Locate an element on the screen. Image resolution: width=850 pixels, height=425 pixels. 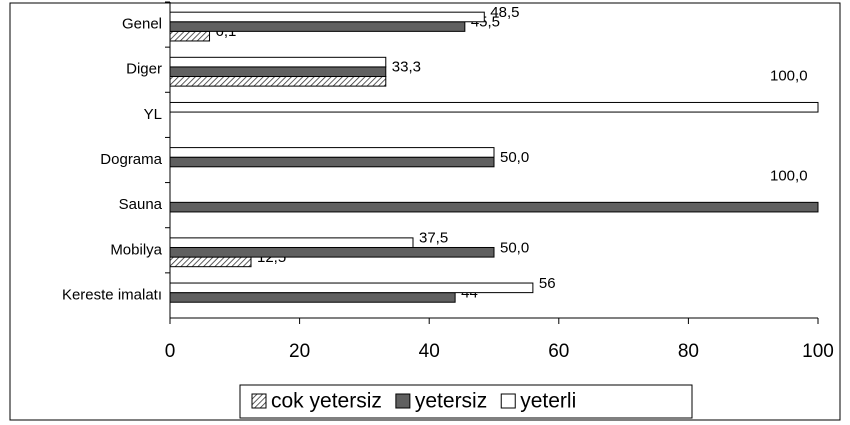
y-tick-label: Dograma is located at coordinates (131, 159).